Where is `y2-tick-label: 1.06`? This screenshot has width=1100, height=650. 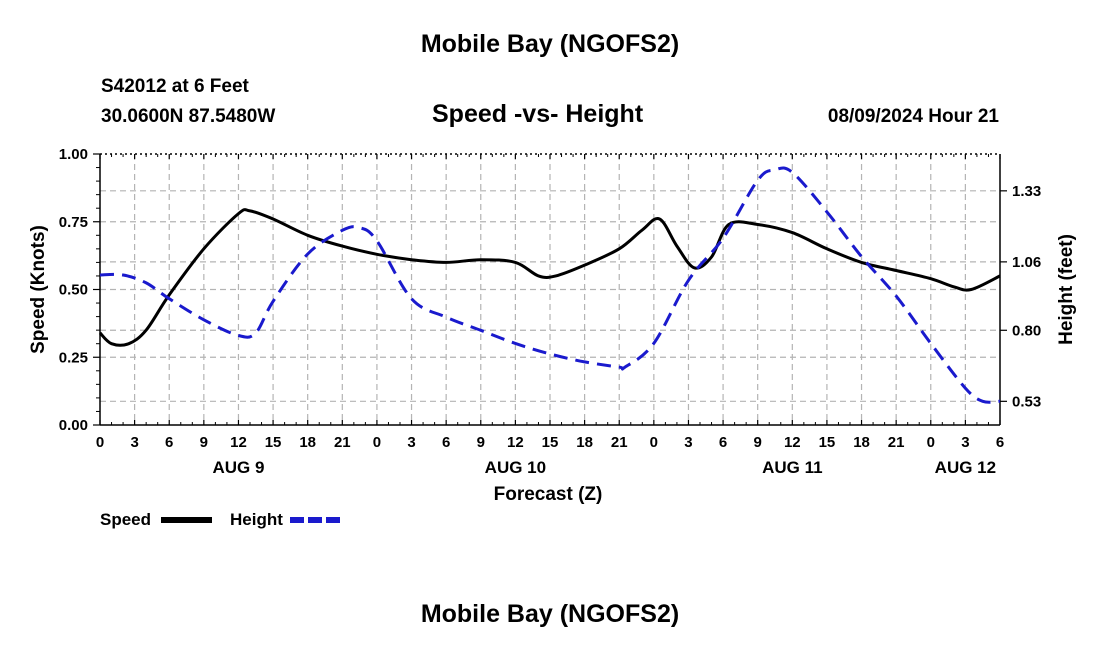 y2-tick-label: 1.06 is located at coordinates (1026, 262).